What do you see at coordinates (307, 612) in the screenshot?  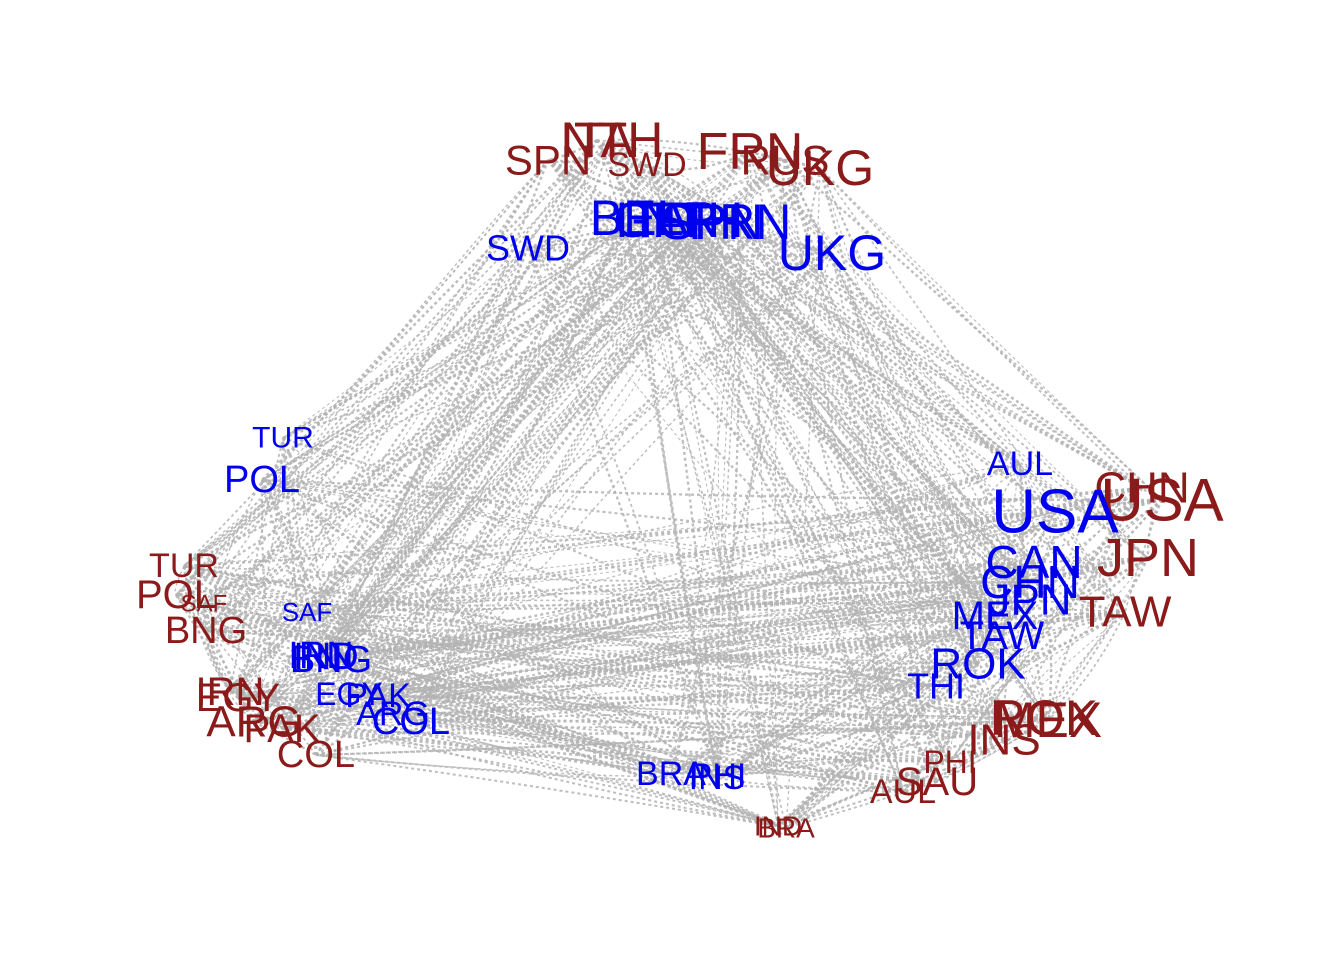 I see `node-label-blue-saf: SAF` at bounding box center [307, 612].